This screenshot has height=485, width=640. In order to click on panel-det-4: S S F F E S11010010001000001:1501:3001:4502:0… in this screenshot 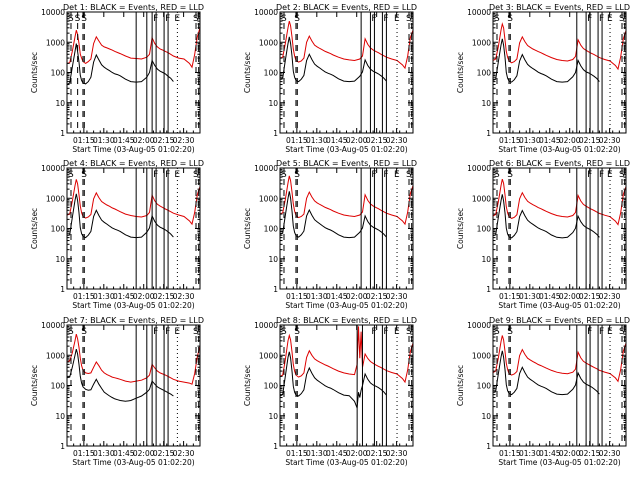, I will do `click(117, 234)`.